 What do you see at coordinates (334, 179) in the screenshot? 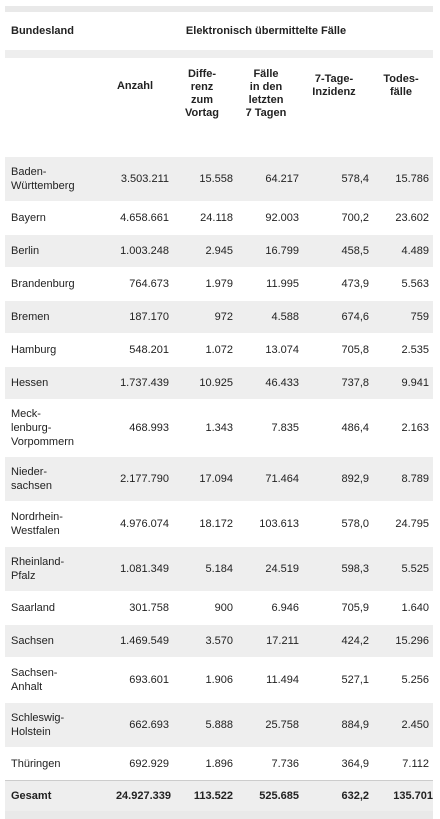
I see `cell-incidence-7-day: 578,4` at bounding box center [334, 179].